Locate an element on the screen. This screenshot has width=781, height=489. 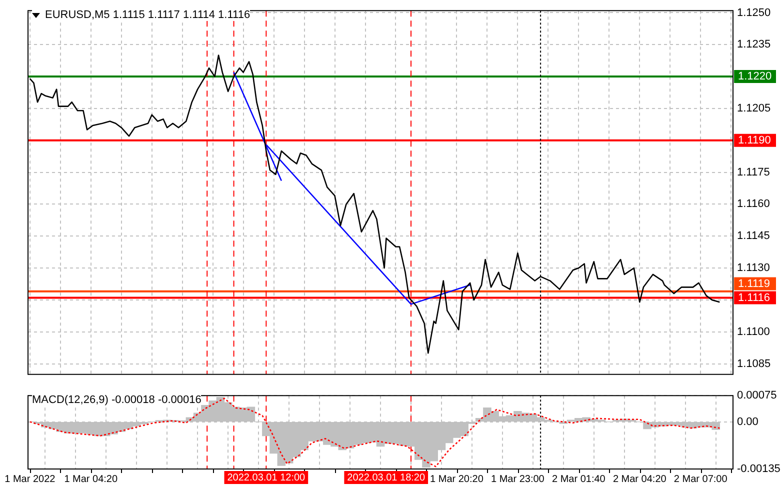
y-tick-label: 1.1145 is located at coordinates (753, 236).